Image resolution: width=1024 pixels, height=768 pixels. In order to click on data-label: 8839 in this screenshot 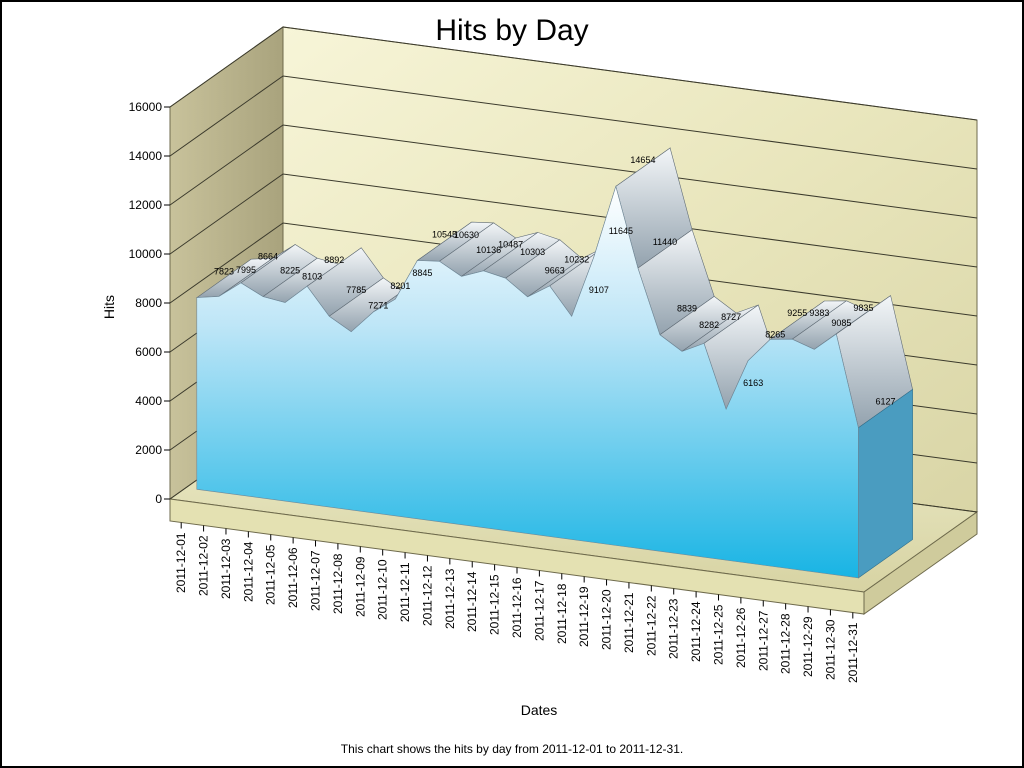, I will do `click(687, 309)`.